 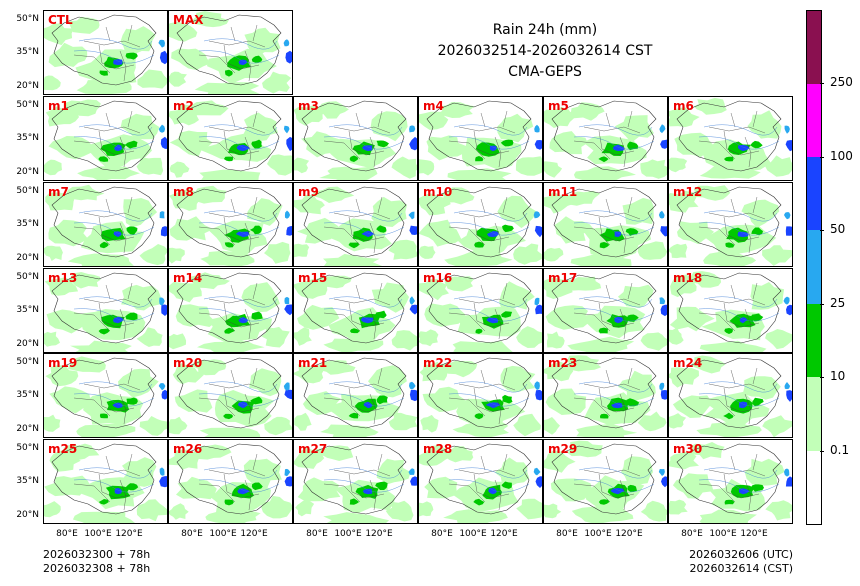 I want to click on panel-label: m12, so click(x=688, y=192).